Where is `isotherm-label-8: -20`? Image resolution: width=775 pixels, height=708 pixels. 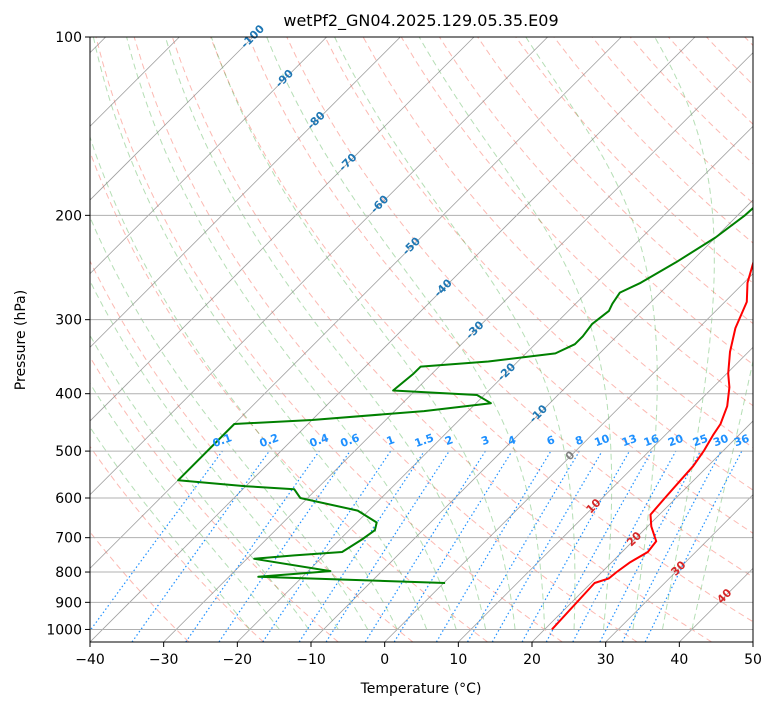
isotherm-label-8: -20 is located at coordinates (506, 371).